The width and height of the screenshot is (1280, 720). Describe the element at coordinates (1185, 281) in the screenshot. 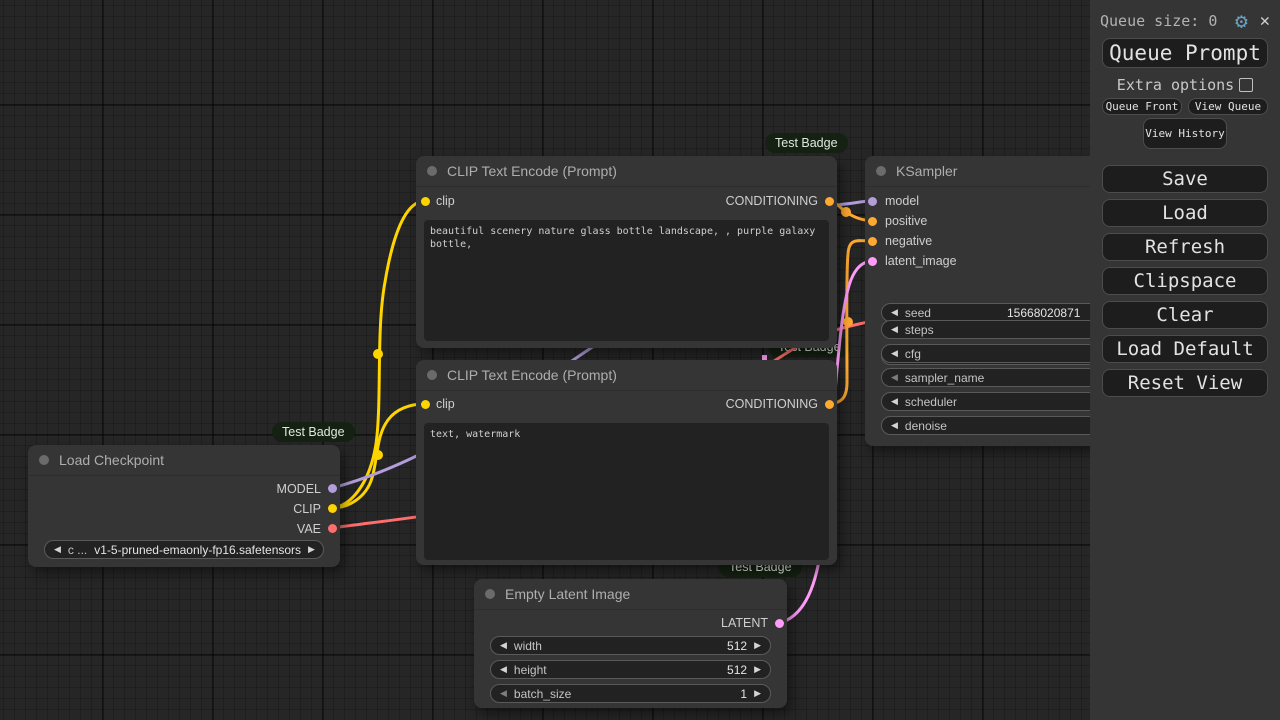

I see `clipspace-button: Clipspace` at that location.